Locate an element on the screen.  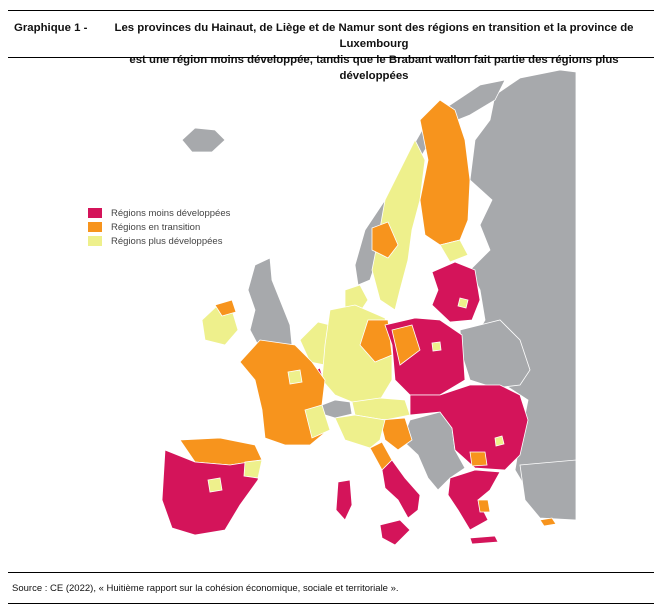
figure-label: Graphique 1 - is located at coordinates (51, 28).